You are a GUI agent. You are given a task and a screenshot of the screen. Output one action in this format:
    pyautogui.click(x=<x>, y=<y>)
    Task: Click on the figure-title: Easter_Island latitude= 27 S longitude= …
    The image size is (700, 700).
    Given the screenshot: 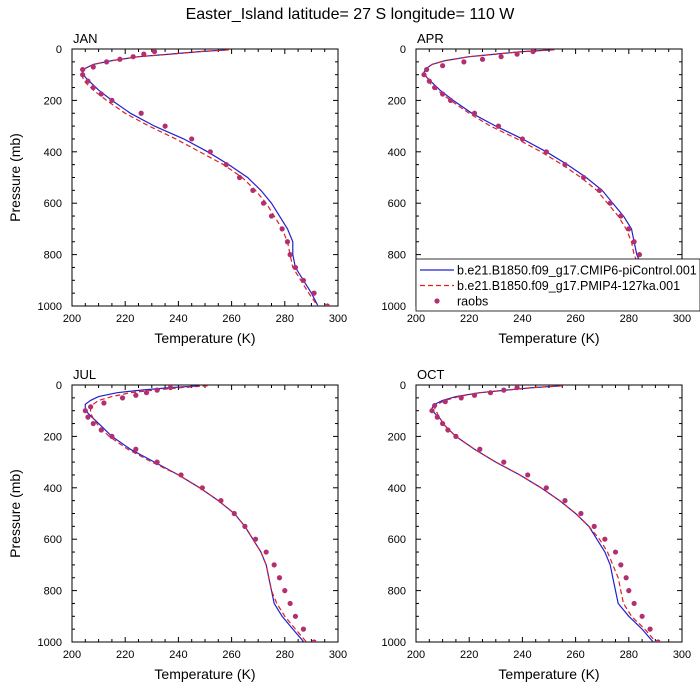 What is the action you would take?
    pyautogui.click(x=351, y=14)
    